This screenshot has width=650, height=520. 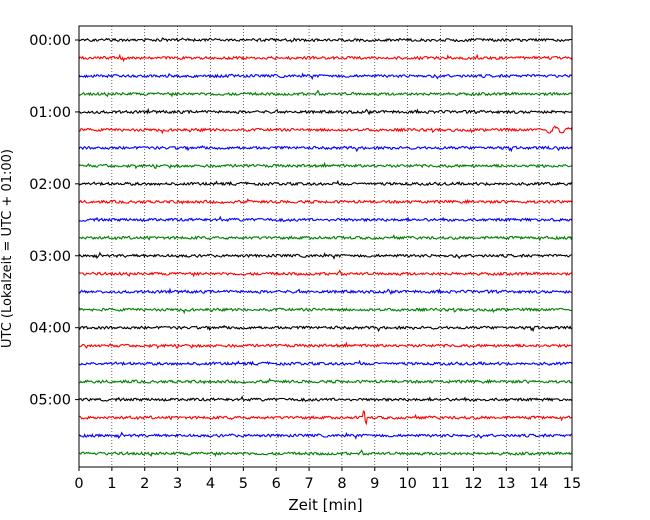 I want to click on x-tick-label: 5, so click(x=243, y=484).